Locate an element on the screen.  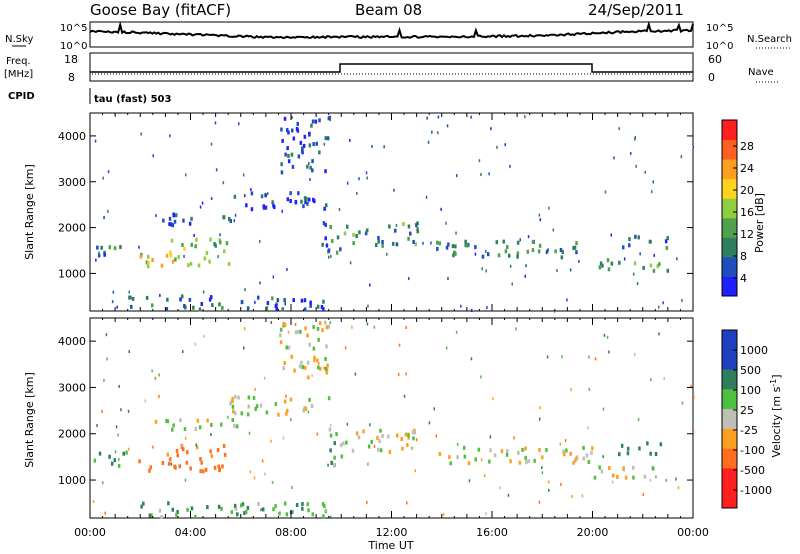
power-colorbar-tick-label: 12 is located at coordinates (747, 234).